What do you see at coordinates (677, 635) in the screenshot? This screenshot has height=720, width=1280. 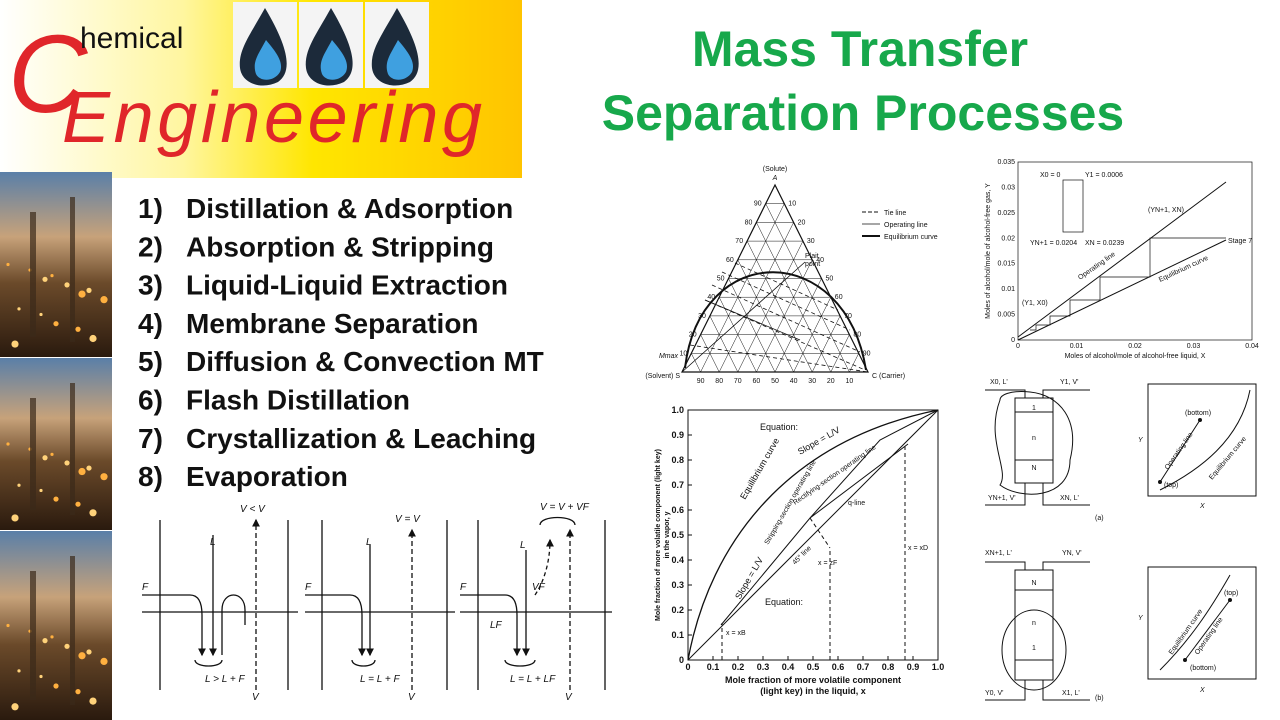 I see `y-tick-label: 0.1` at bounding box center [677, 635].